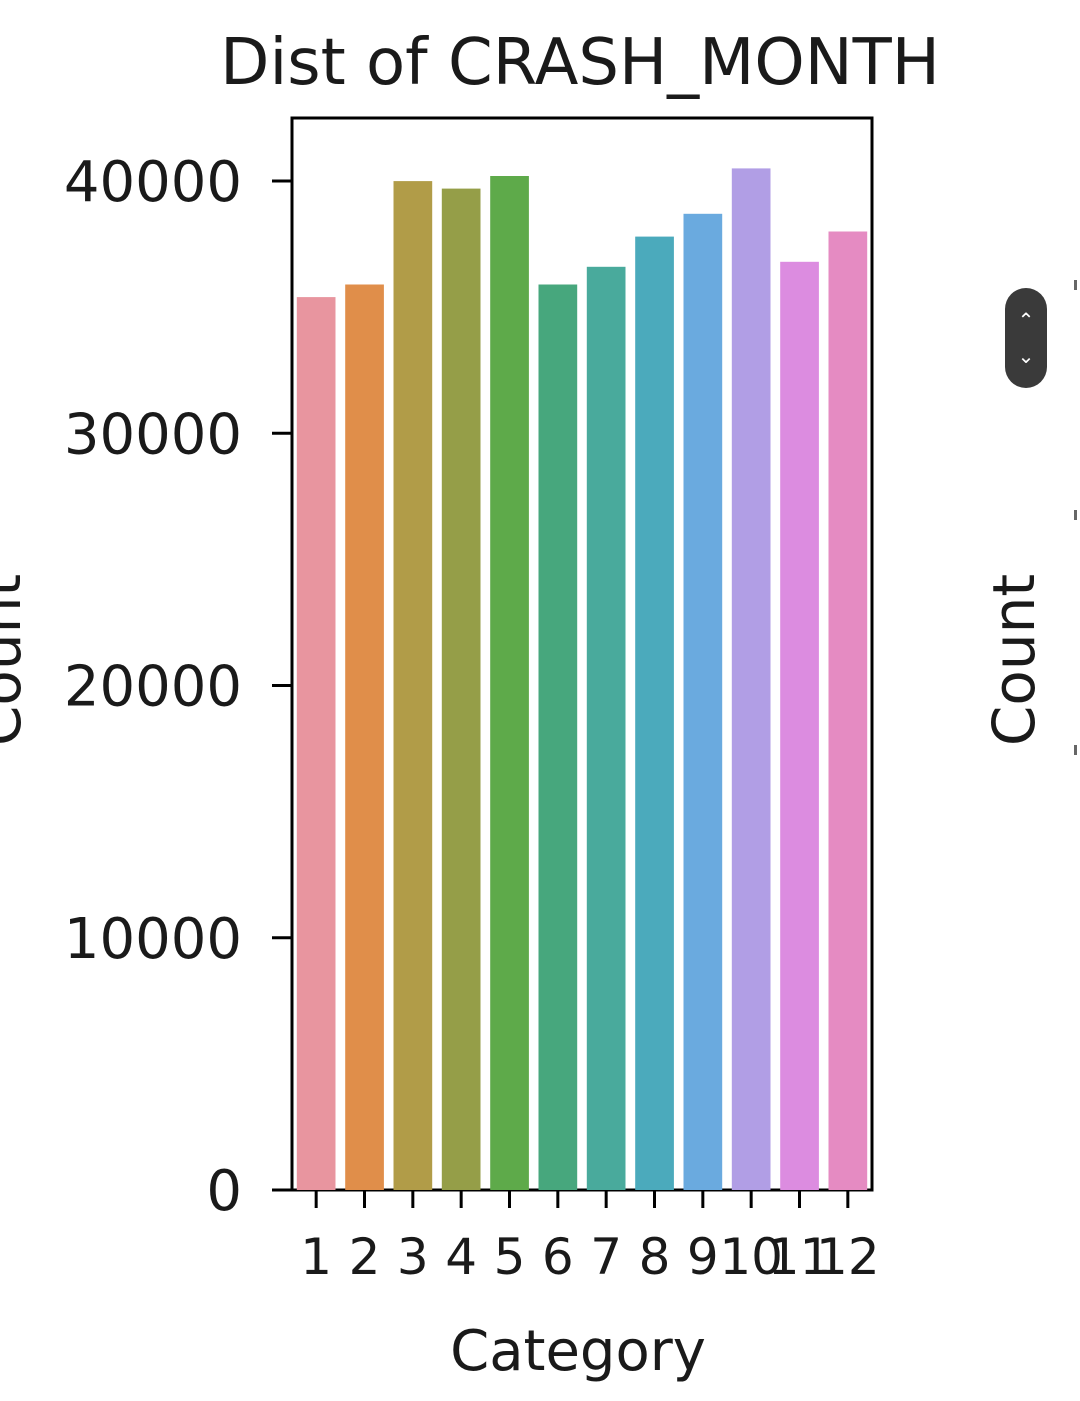  I want to click on x-tick-label-2: 2, so click(365, 1257).